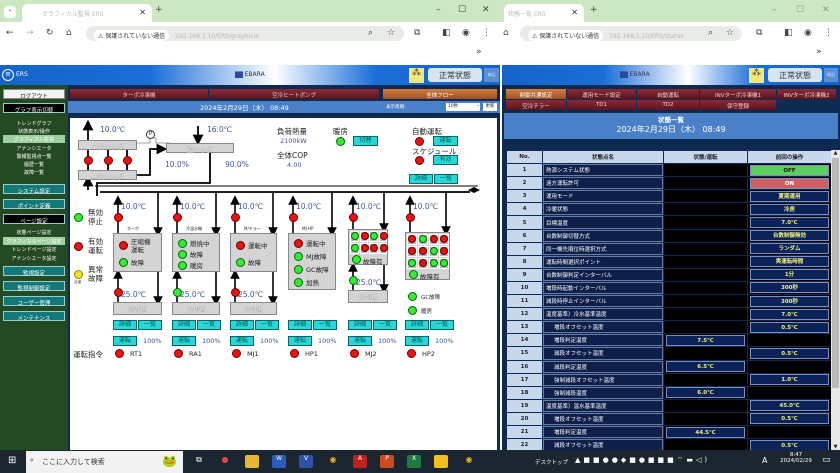 This screenshot has width=840, height=473. Describe the element at coordinates (142, 12) in the screenshot. I see `close-tab-icon: ✕` at that location.